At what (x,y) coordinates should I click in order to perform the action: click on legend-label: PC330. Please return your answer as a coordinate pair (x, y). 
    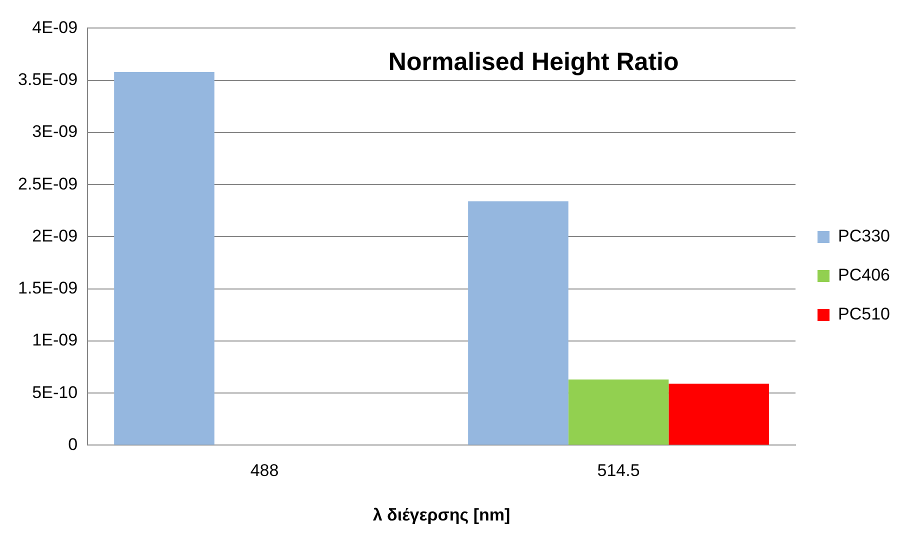
    Looking at the image, I should click on (864, 236).